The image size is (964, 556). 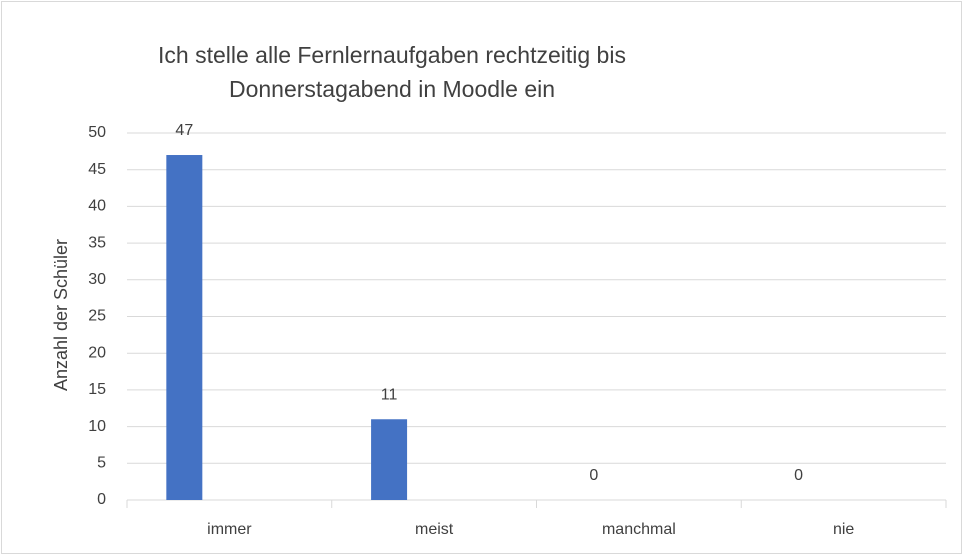 I want to click on x-tick-label: nie, so click(x=843, y=529).